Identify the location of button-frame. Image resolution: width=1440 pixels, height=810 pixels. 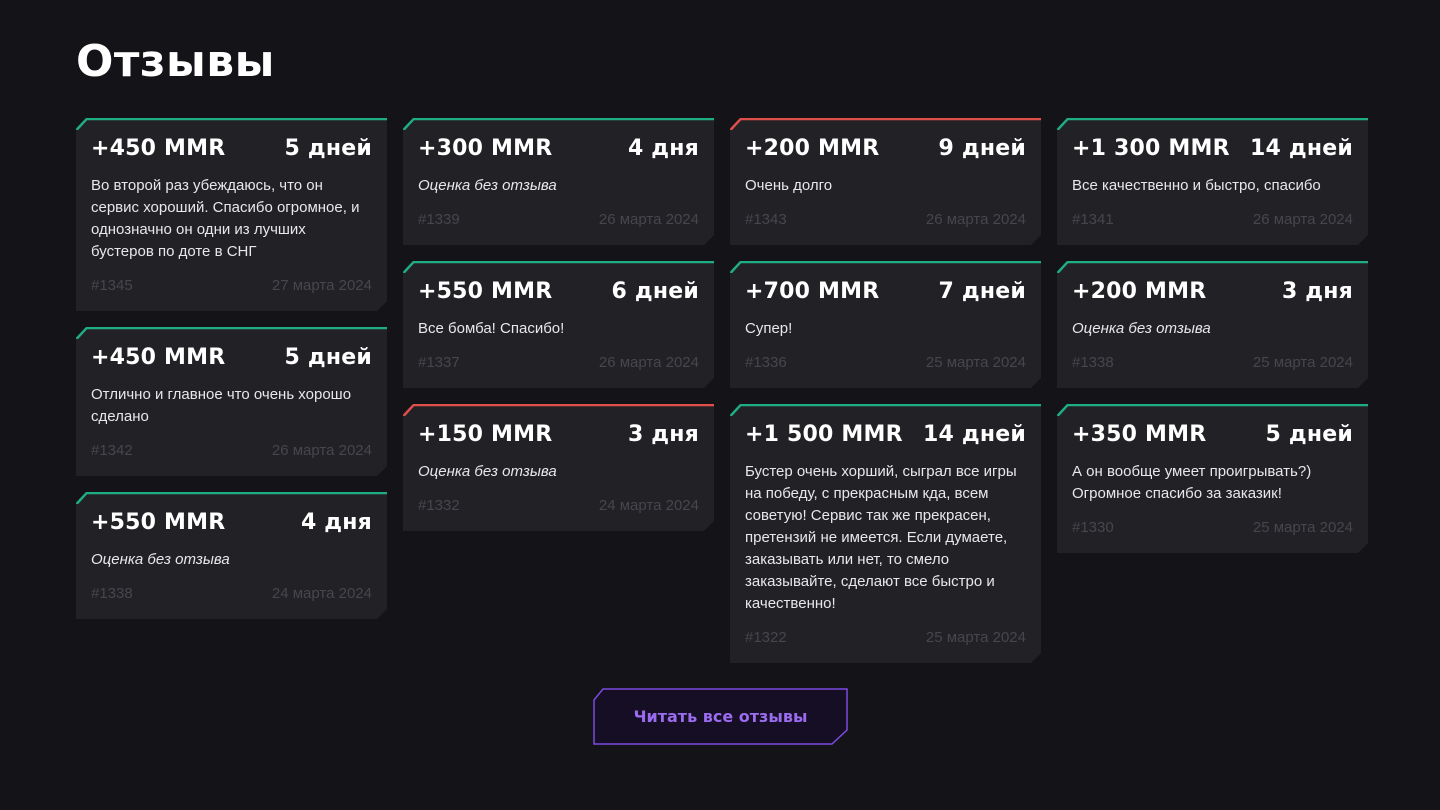
(720, 716).